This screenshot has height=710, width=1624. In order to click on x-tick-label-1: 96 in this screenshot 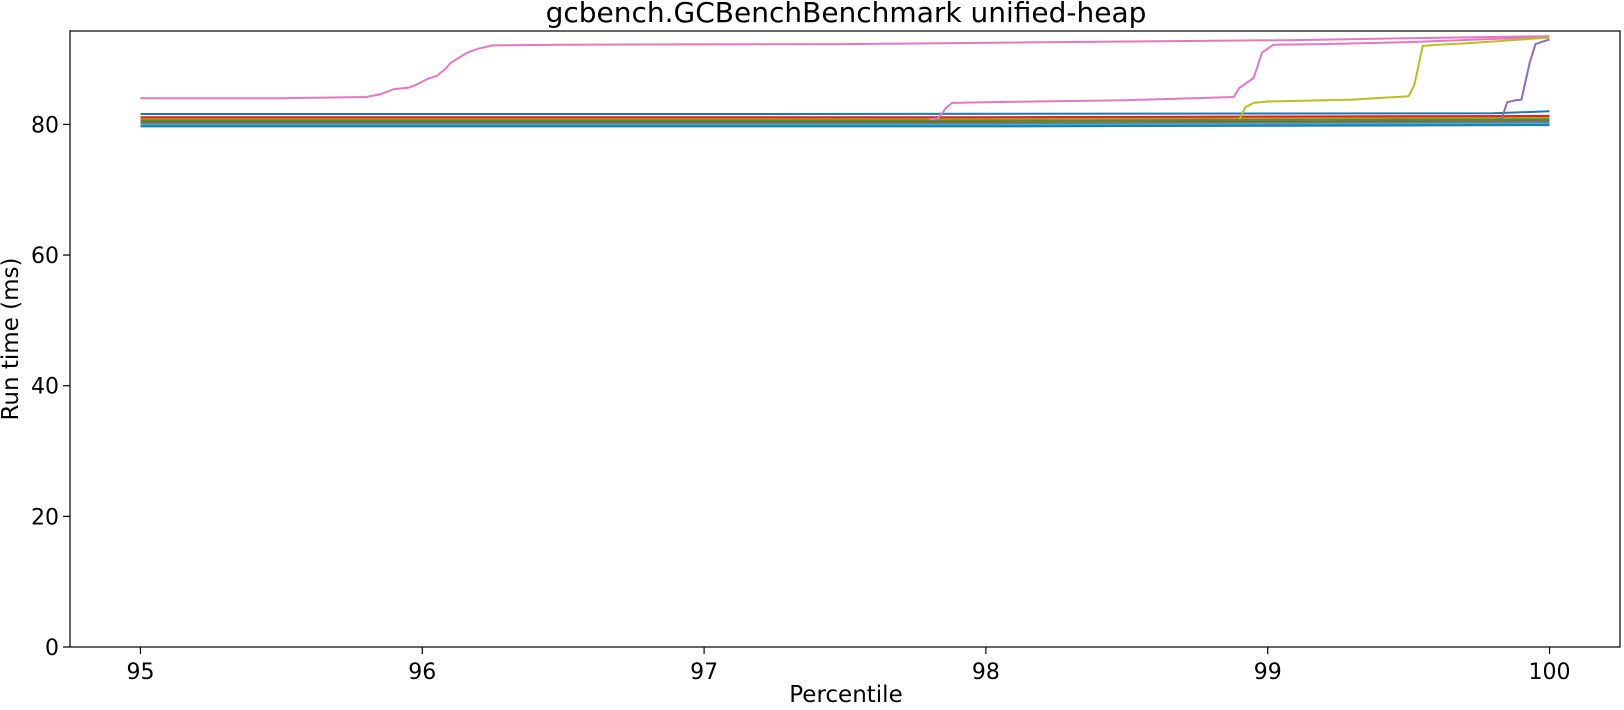, I will do `click(422, 672)`.